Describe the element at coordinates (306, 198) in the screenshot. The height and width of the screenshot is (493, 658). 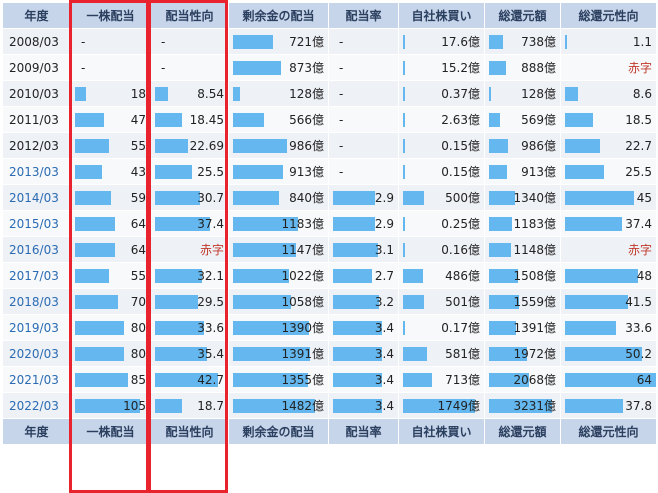
I see `cell-value: 840億` at that location.